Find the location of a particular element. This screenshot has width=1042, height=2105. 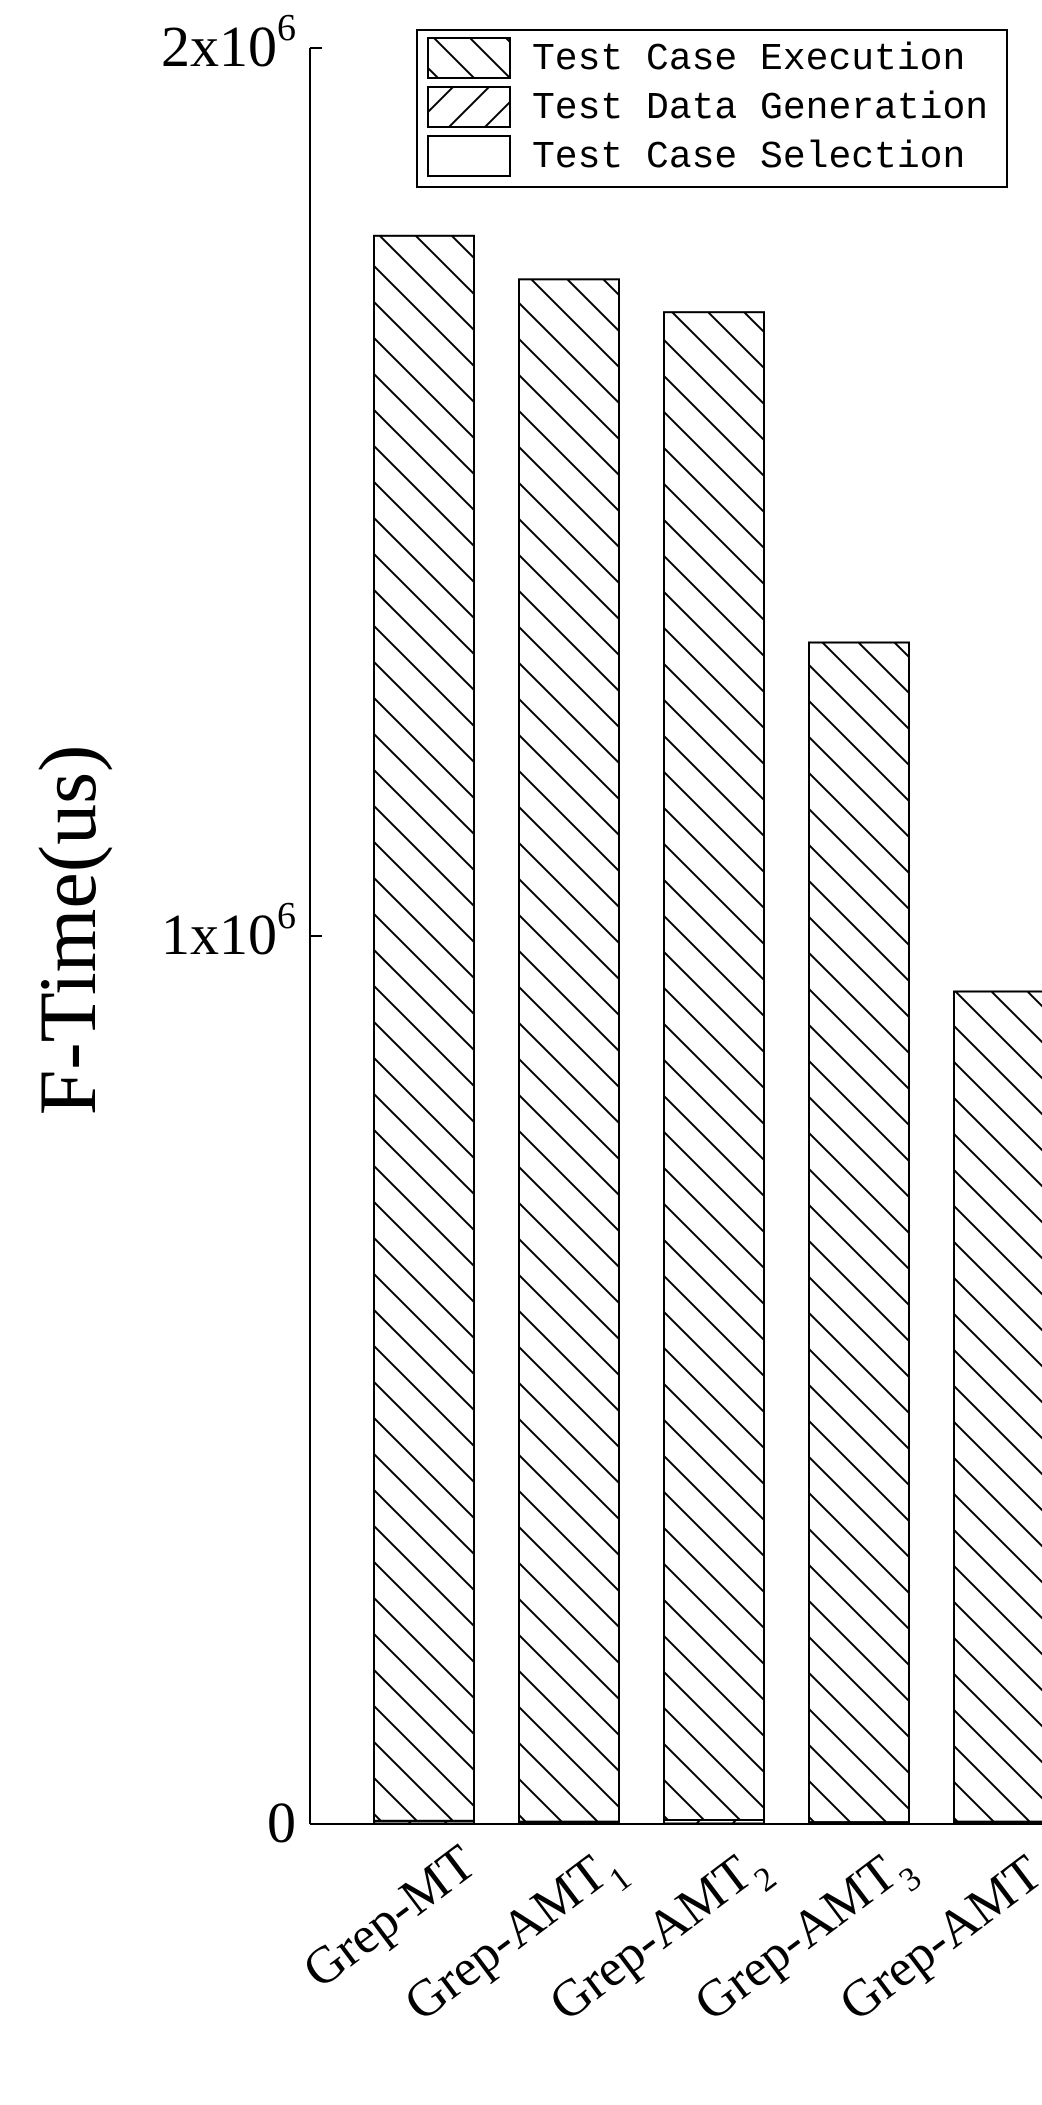

y-ticks: 0 1x10⁶ 2x10⁶ is located at coordinates (241, 931).